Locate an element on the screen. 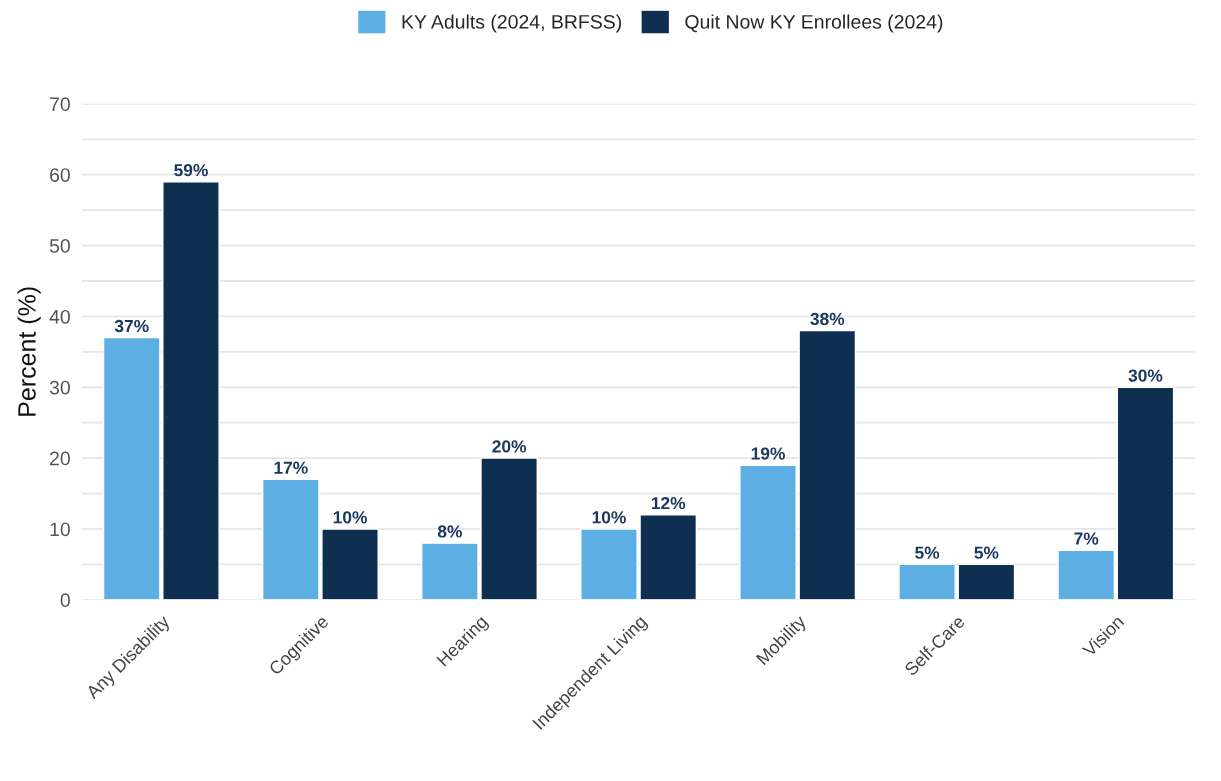 The width and height of the screenshot is (1221, 781). data-label: 19% is located at coordinates (768, 453).